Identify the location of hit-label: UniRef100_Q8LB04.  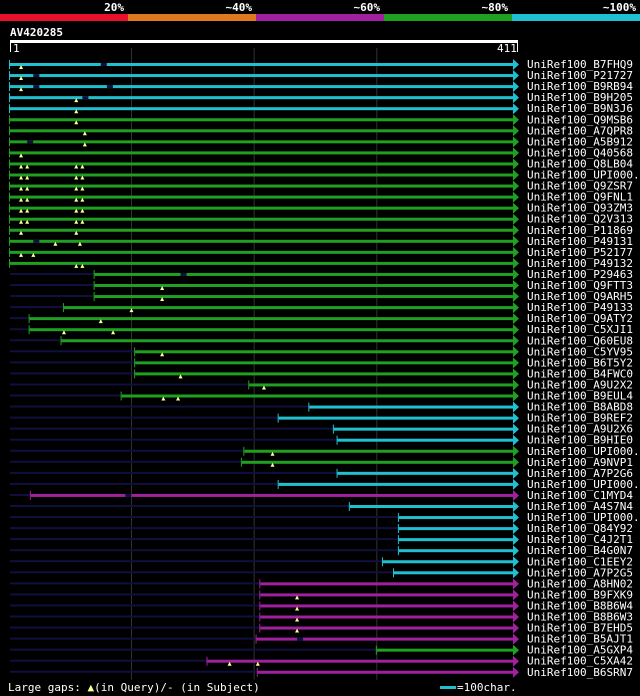
(580, 163).